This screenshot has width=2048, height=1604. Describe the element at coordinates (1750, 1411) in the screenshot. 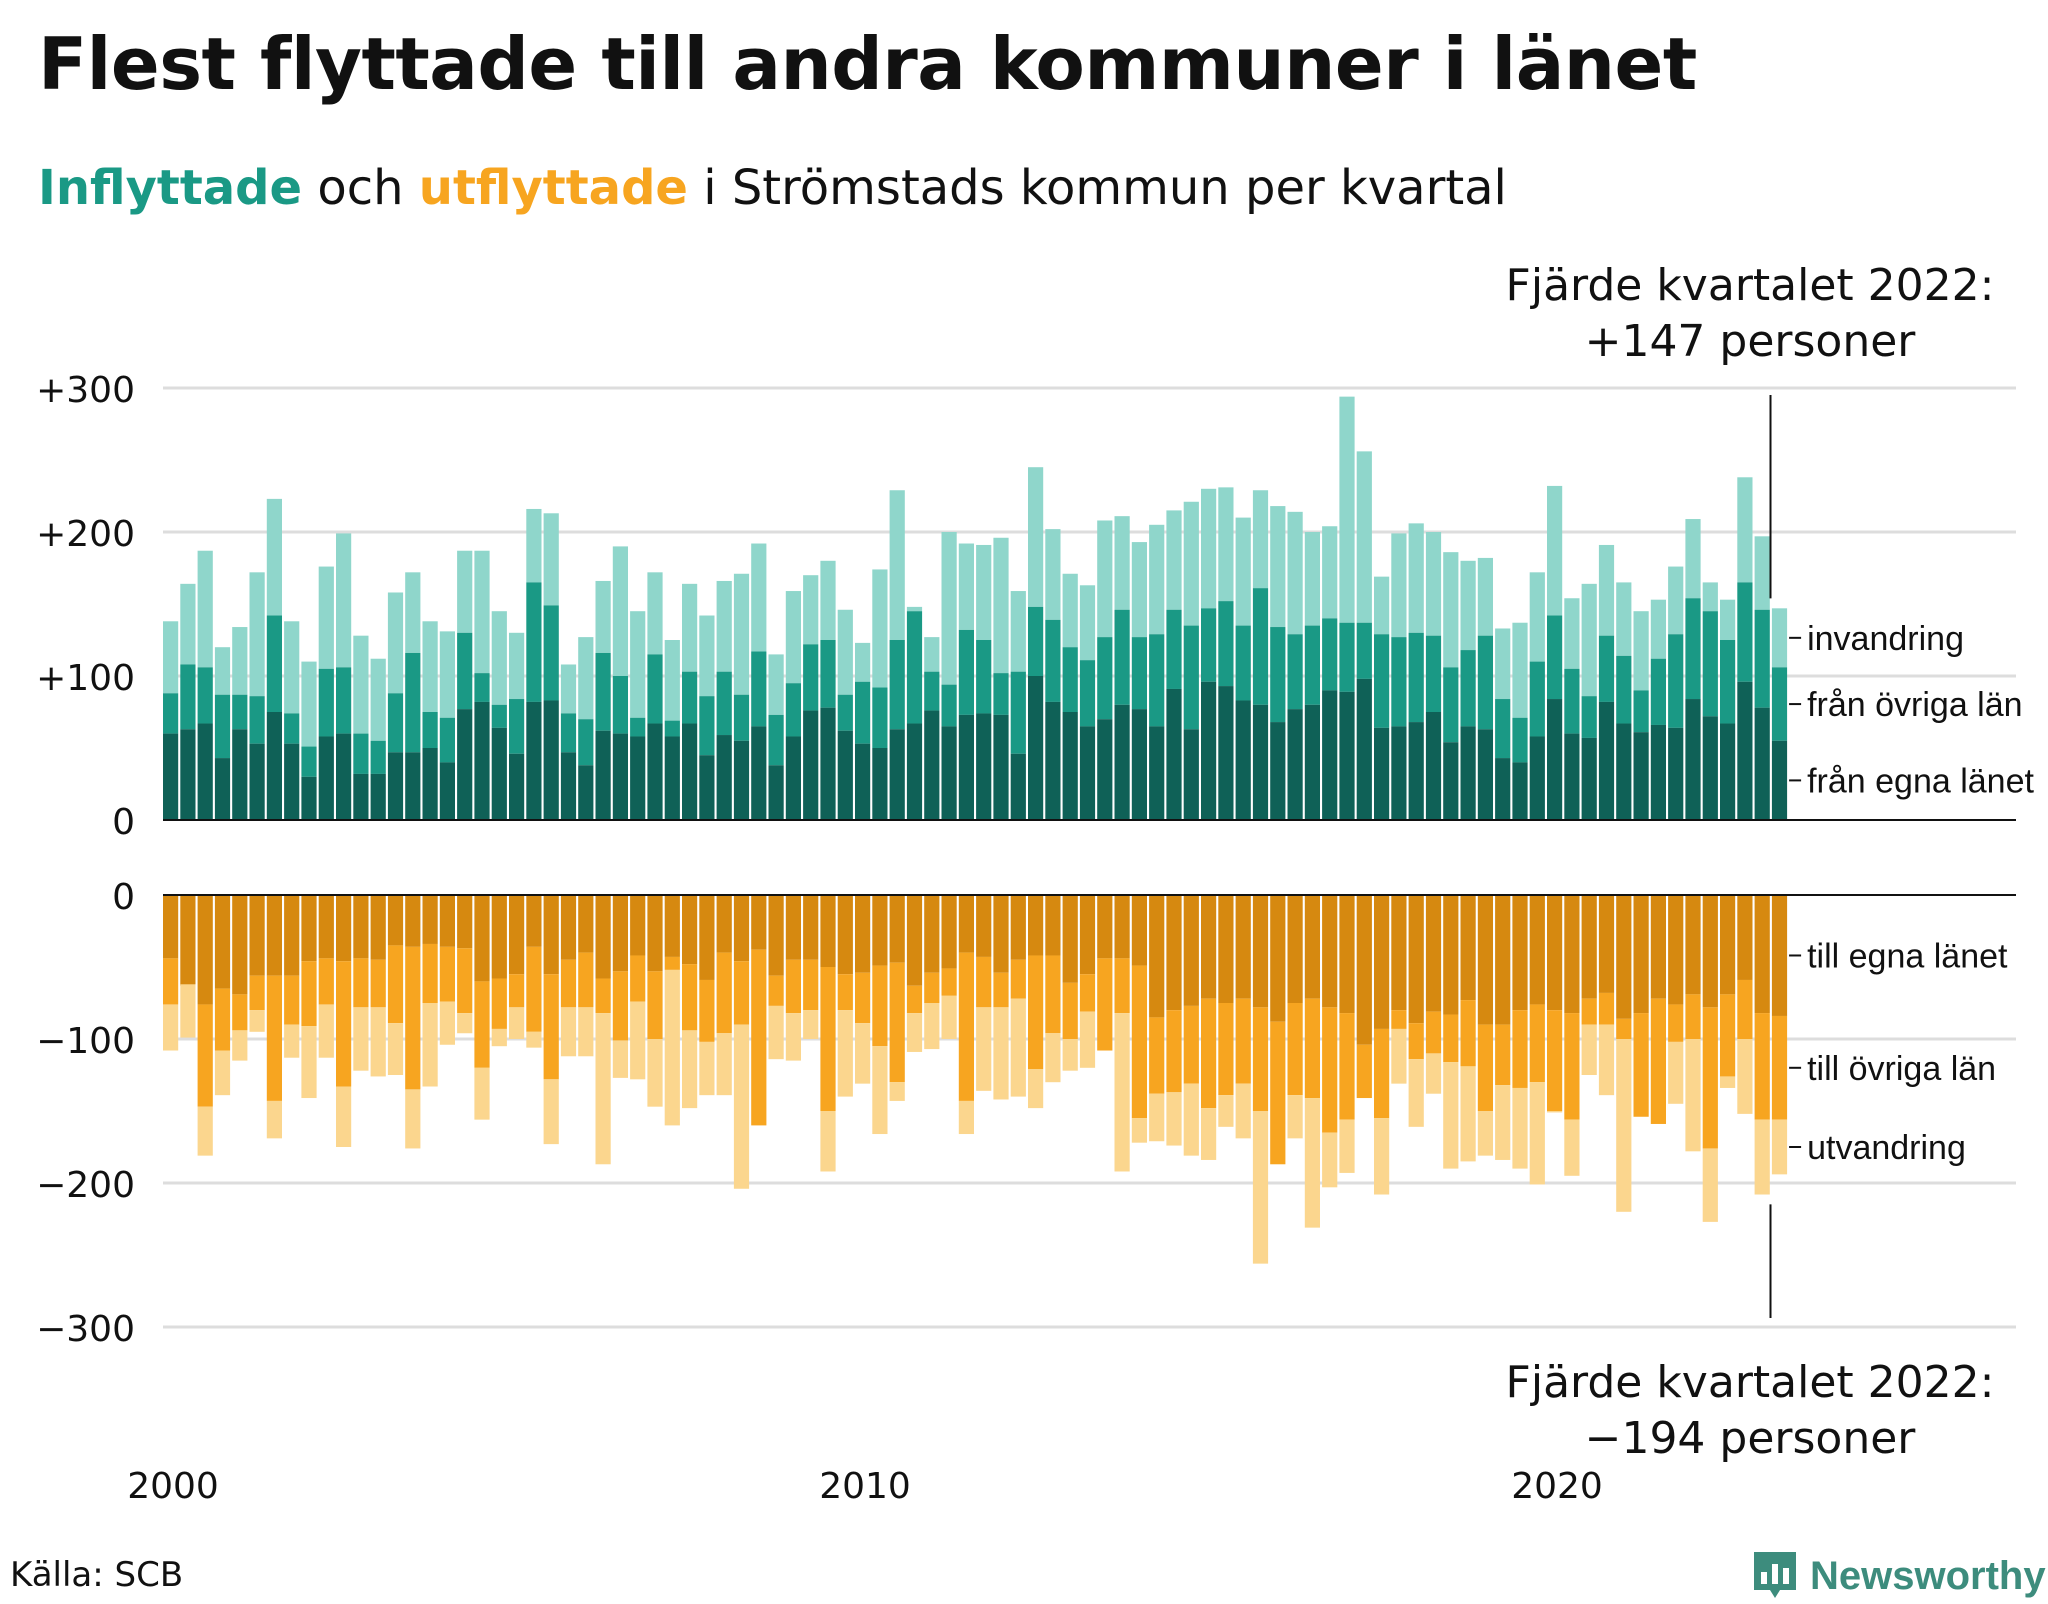

I see `callout-latest-out: Fjärde kvartalet 2022: −194 personer` at that location.